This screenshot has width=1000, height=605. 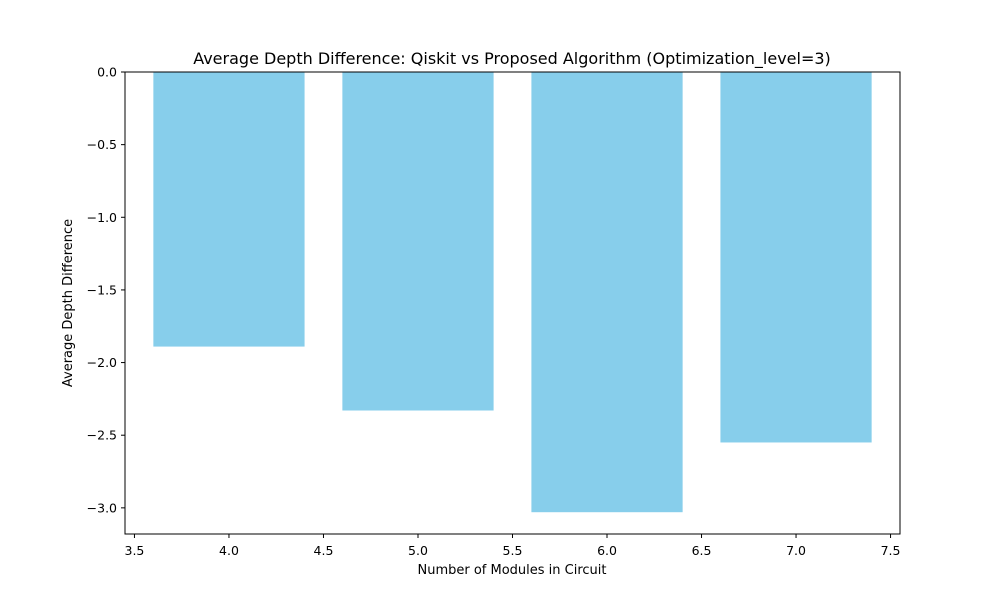 I want to click on y-tick-label: 0.0, so click(x=107, y=72).